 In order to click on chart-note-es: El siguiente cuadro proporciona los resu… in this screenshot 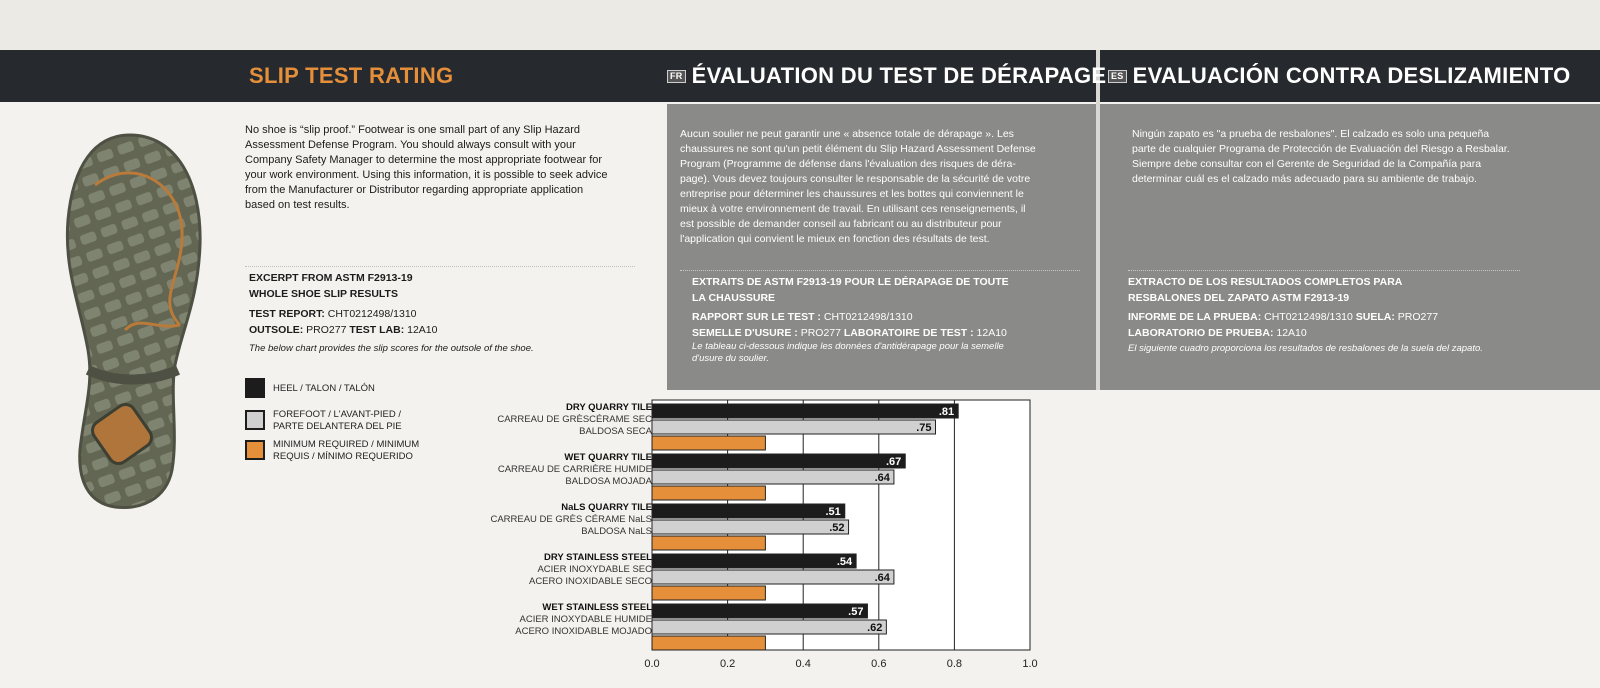, I will do `click(1305, 348)`.